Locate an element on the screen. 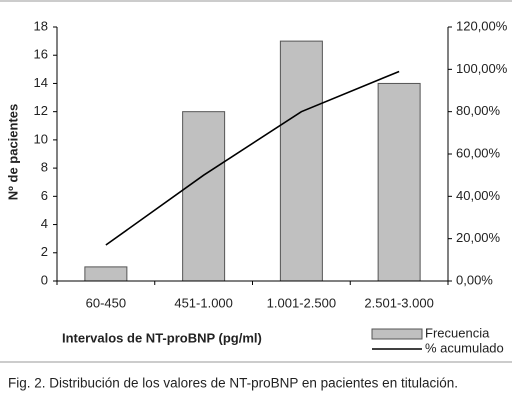 The height and width of the screenshot is (400, 512). y-tick-label: 2 is located at coordinates (44, 251).